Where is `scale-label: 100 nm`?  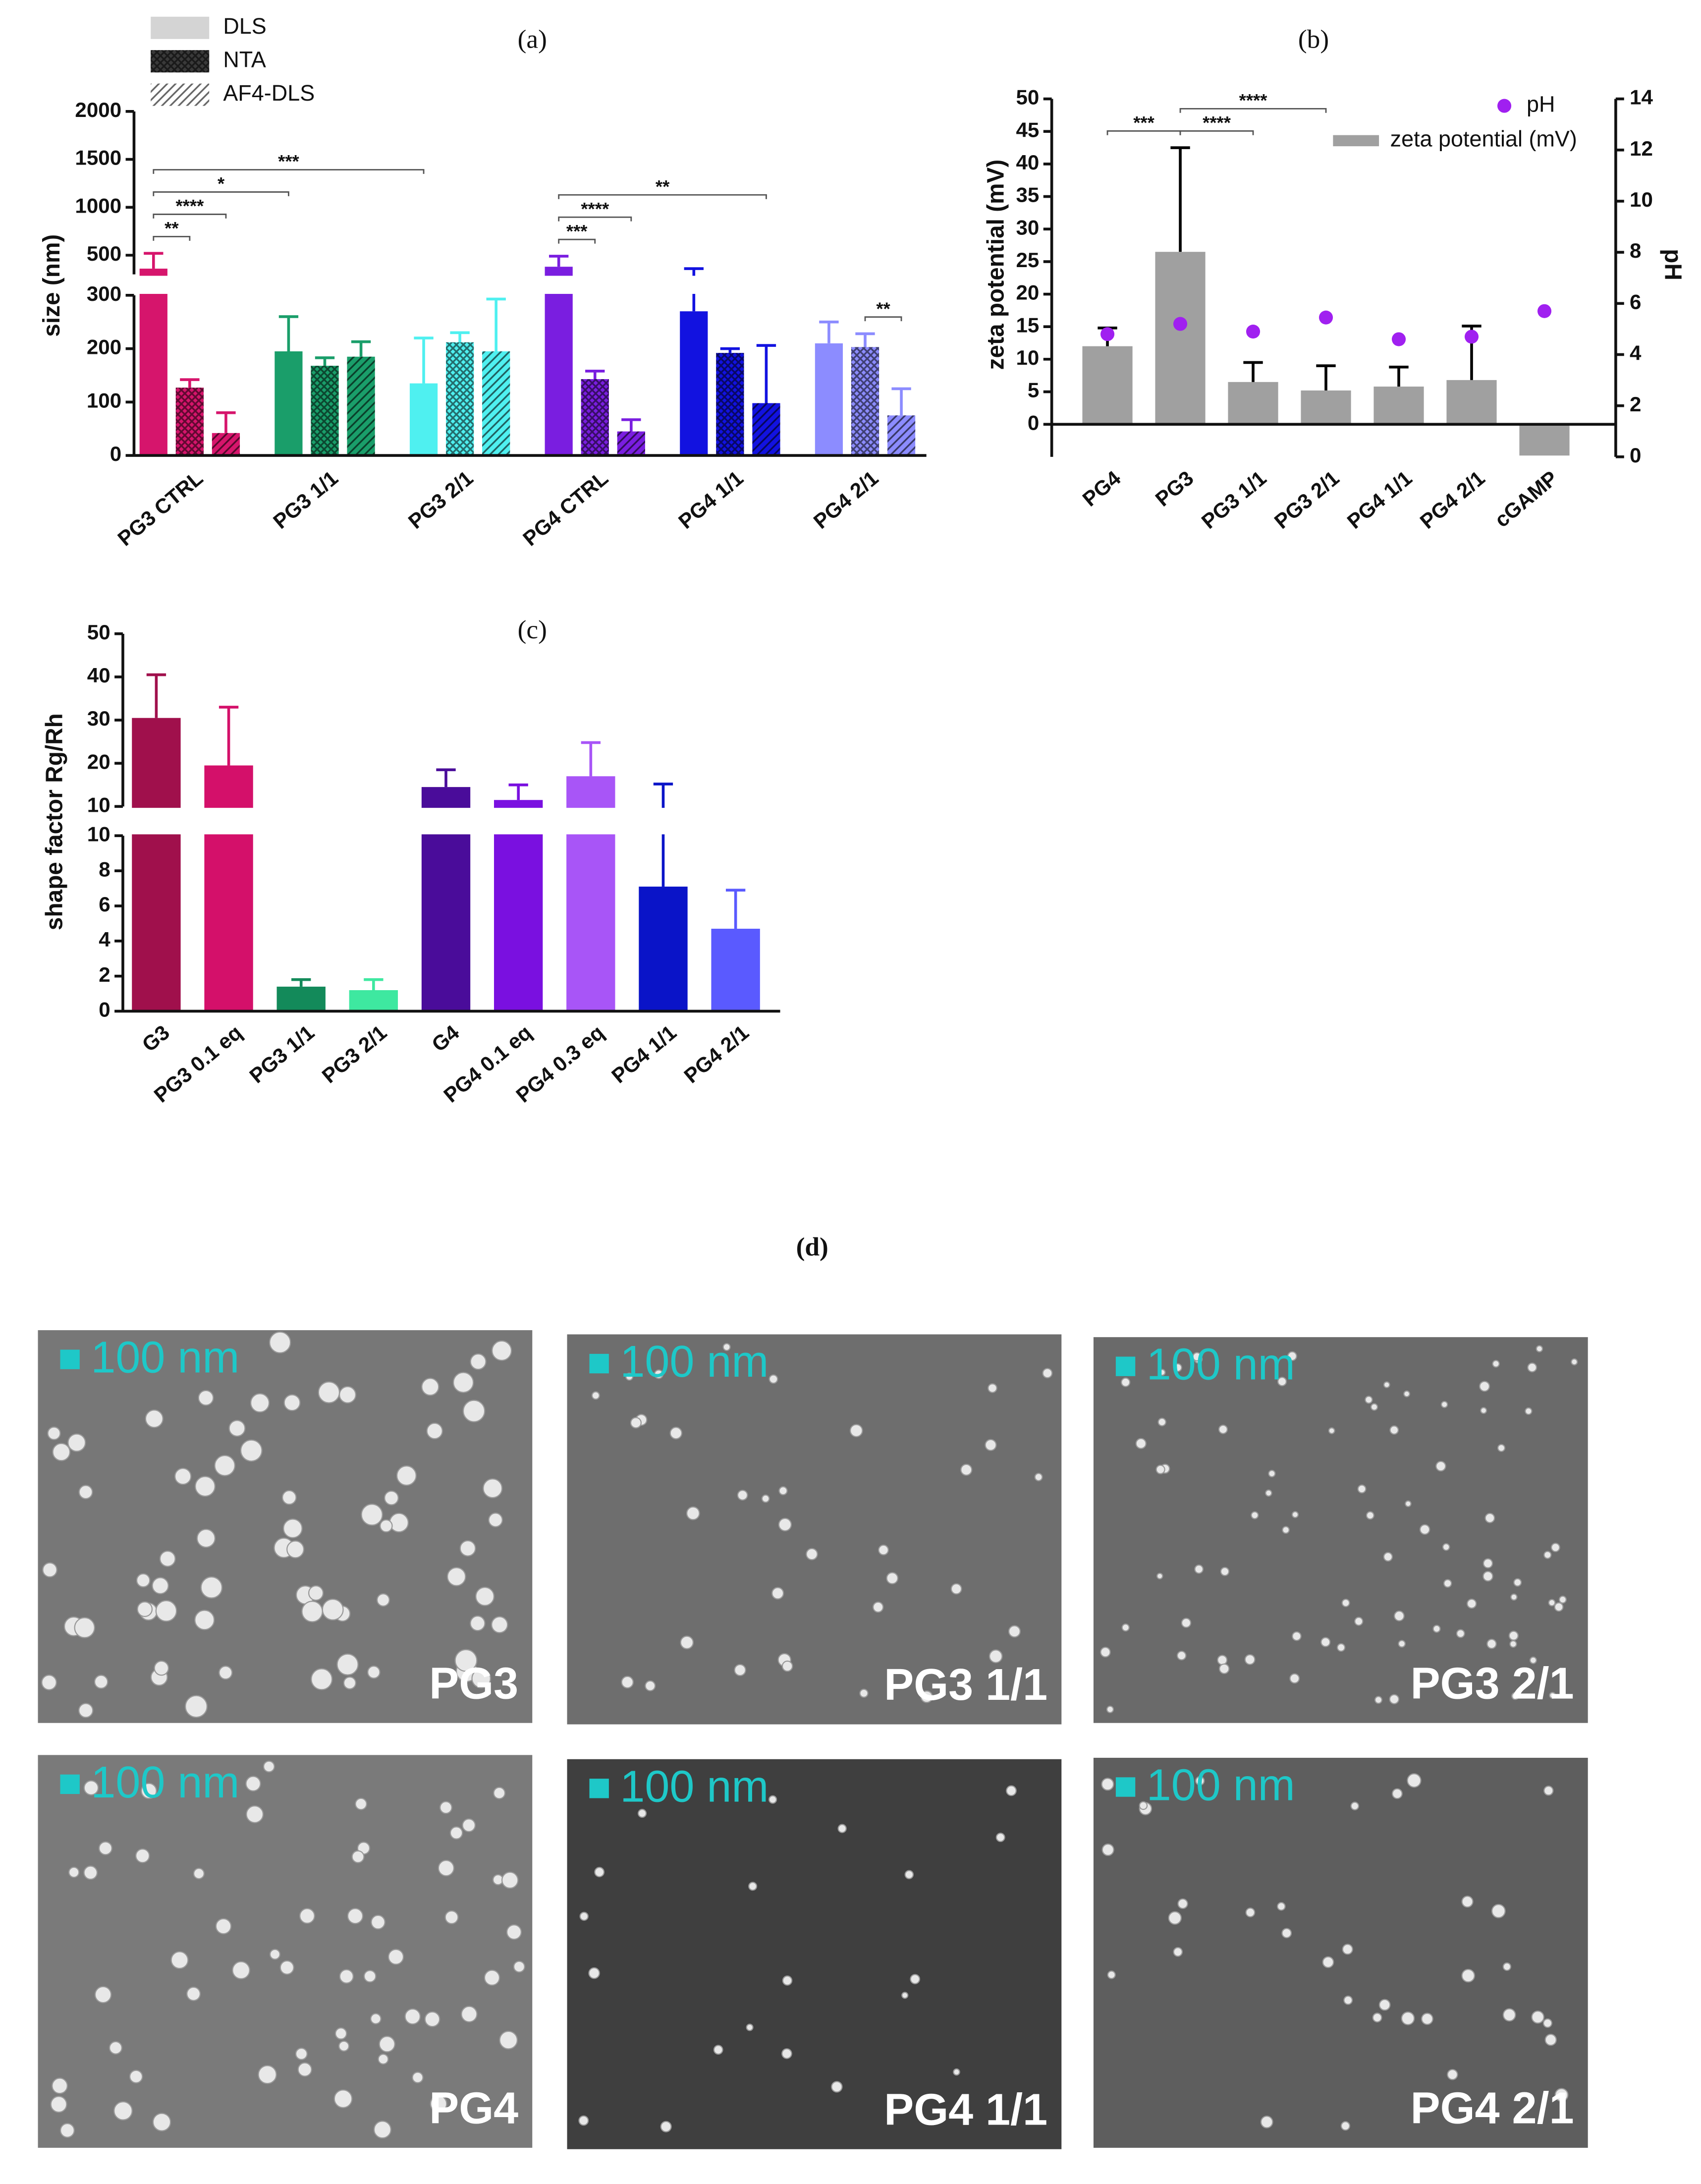 scale-label: 100 nm is located at coordinates (694, 1786).